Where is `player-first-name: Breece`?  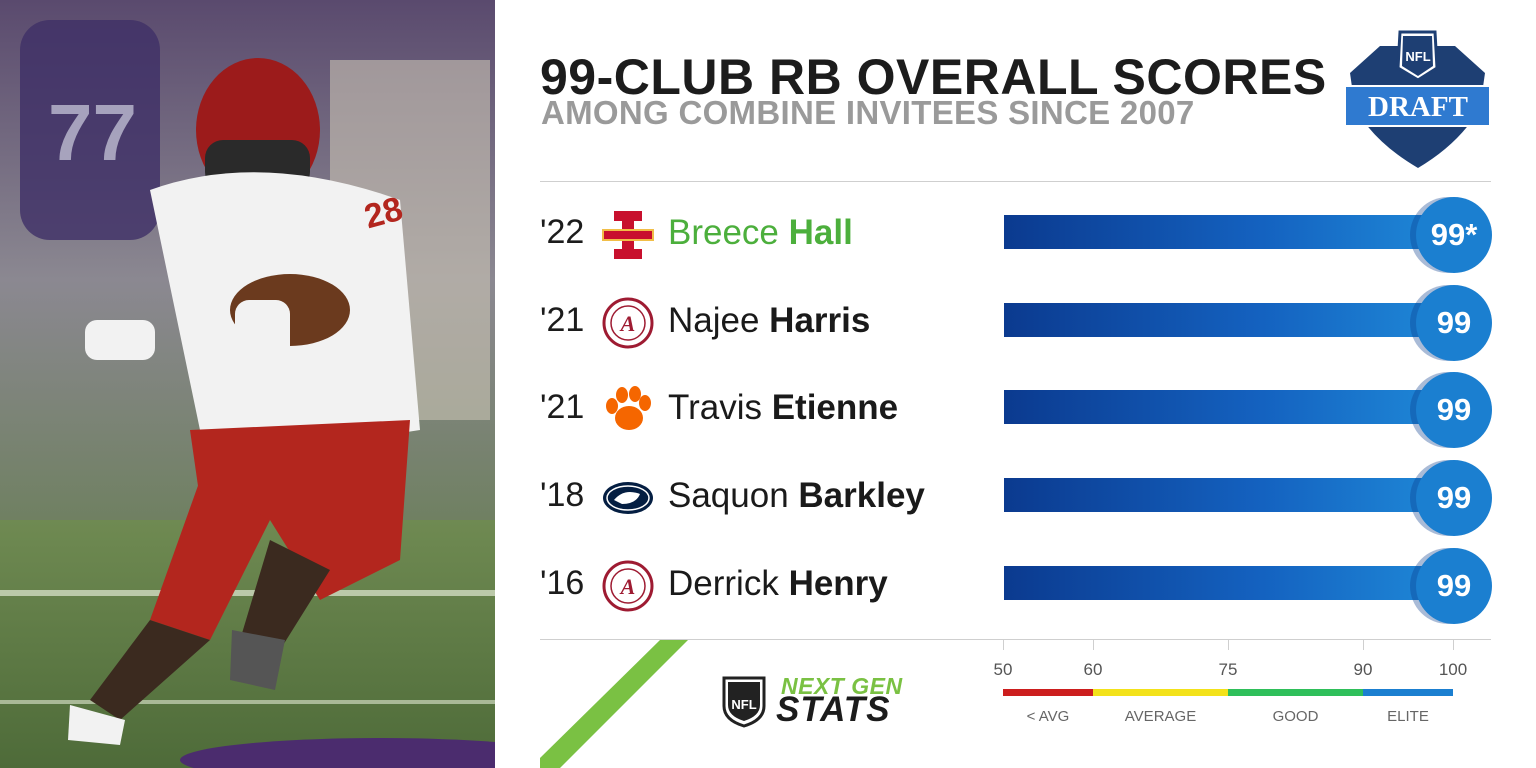 player-first-name: Breece is located at coordinates (728, 232).